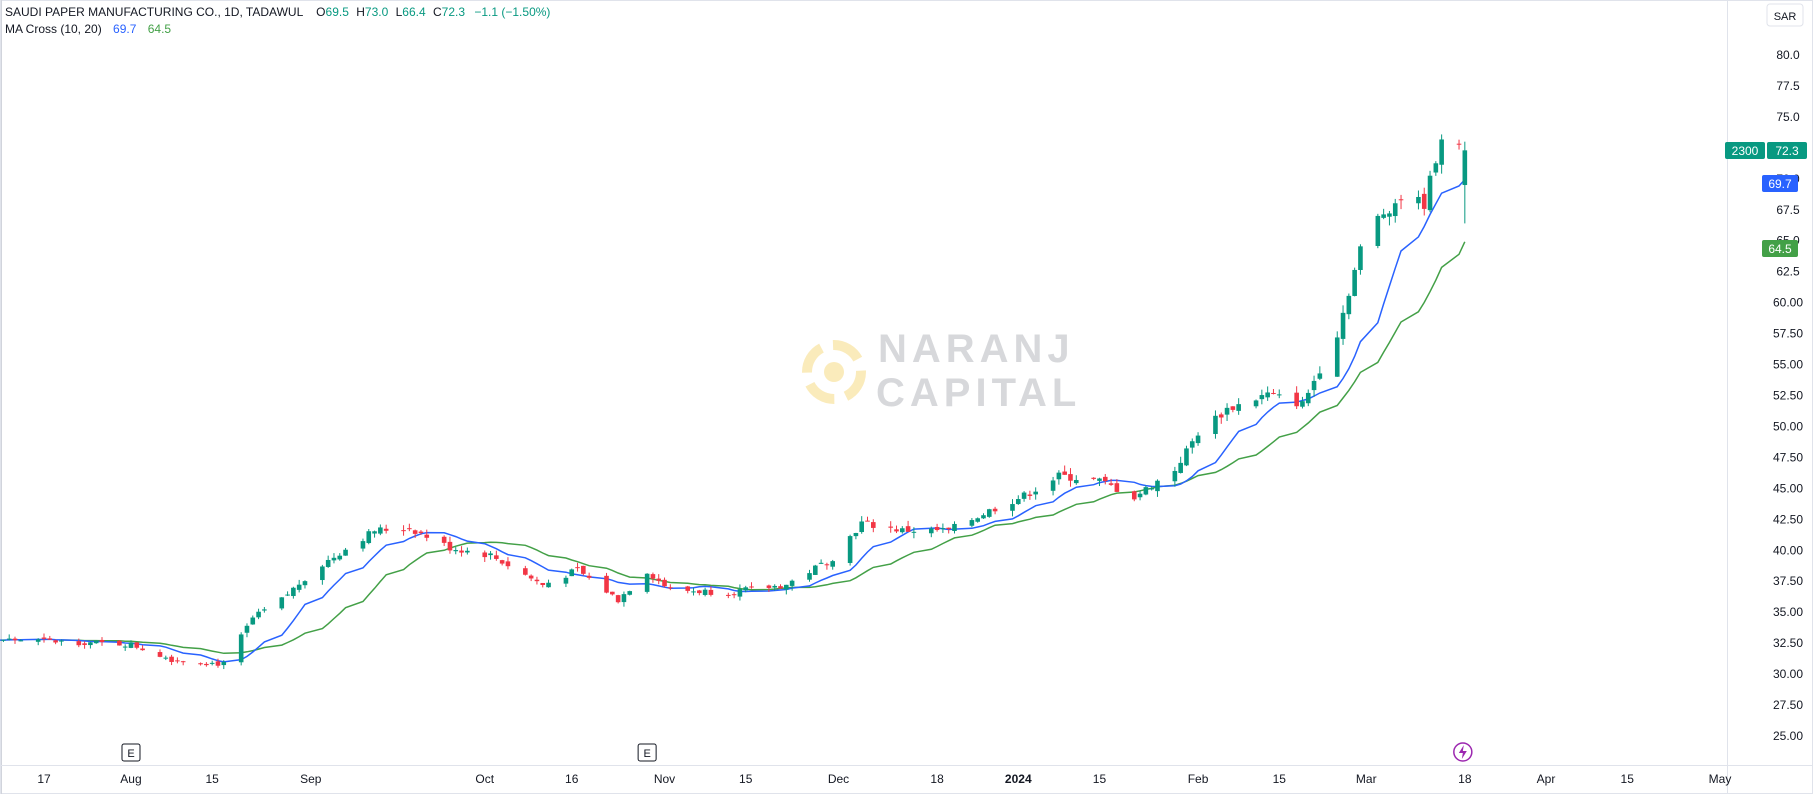  Describe the element at coordinates (125, 29) in the screenshot. I see `ma-fast-value: 69.7` at that location.